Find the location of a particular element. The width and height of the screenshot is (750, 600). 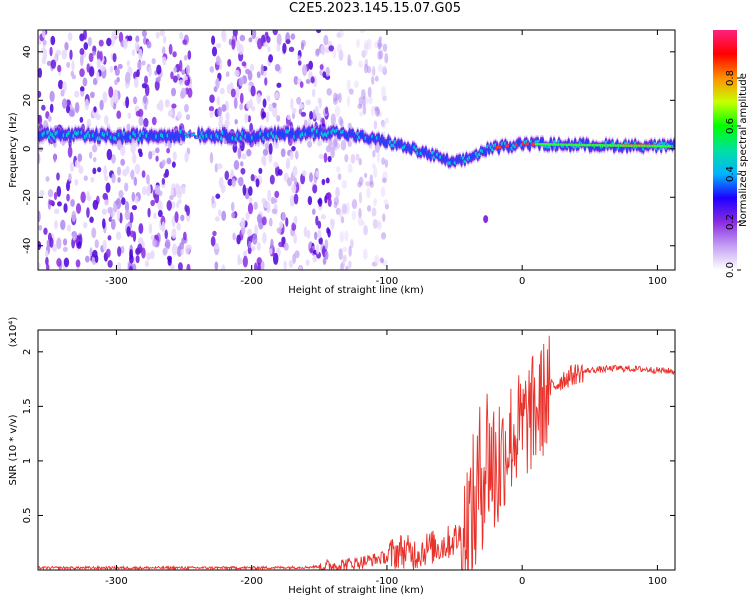

spectrogram-y-tick-label: -20 is located at coordinates (27, 197).